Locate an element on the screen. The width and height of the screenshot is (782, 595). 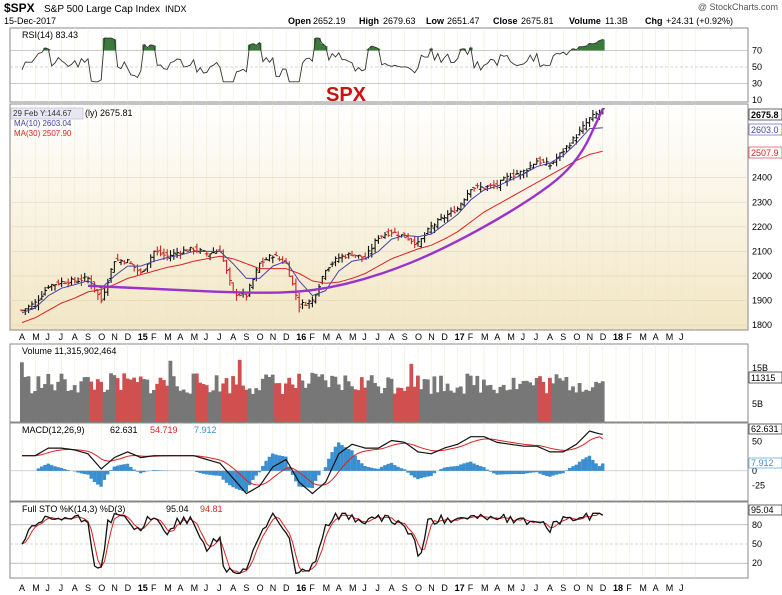
x-axis-month-label: 17 is located at coordinates (460, 337).